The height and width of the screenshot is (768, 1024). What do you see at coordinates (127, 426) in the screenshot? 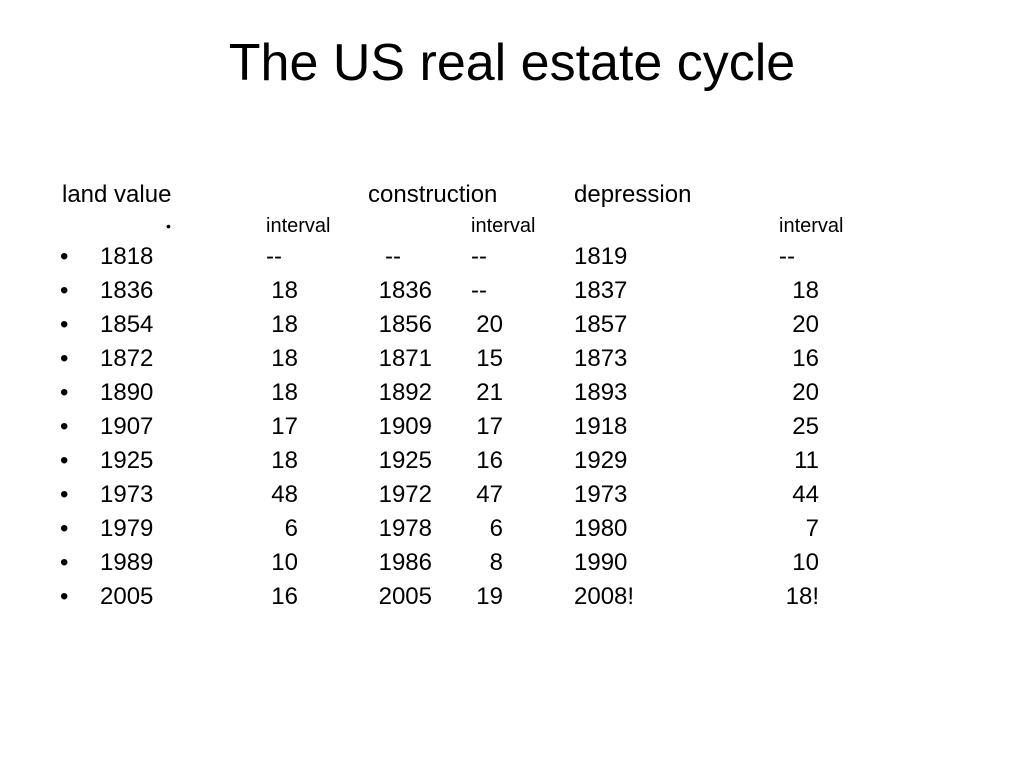
I see `cell-land-year: 1907` at bounding box center [127, 426].